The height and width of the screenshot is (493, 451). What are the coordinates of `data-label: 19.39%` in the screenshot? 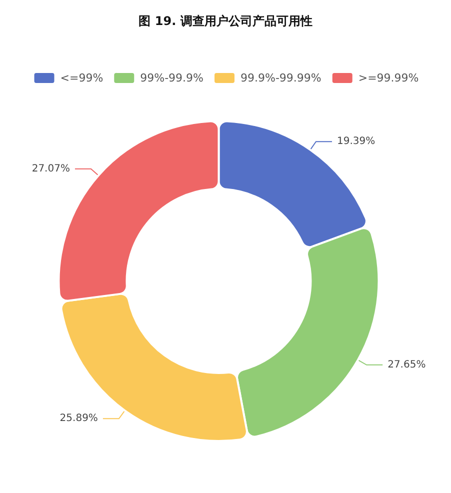 It's located at (356, 142).